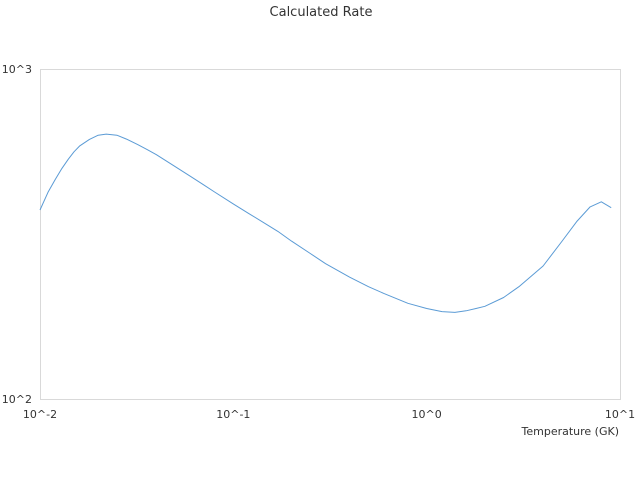  I want to click on chart-title: Calculated Rate, so click(321, 12).